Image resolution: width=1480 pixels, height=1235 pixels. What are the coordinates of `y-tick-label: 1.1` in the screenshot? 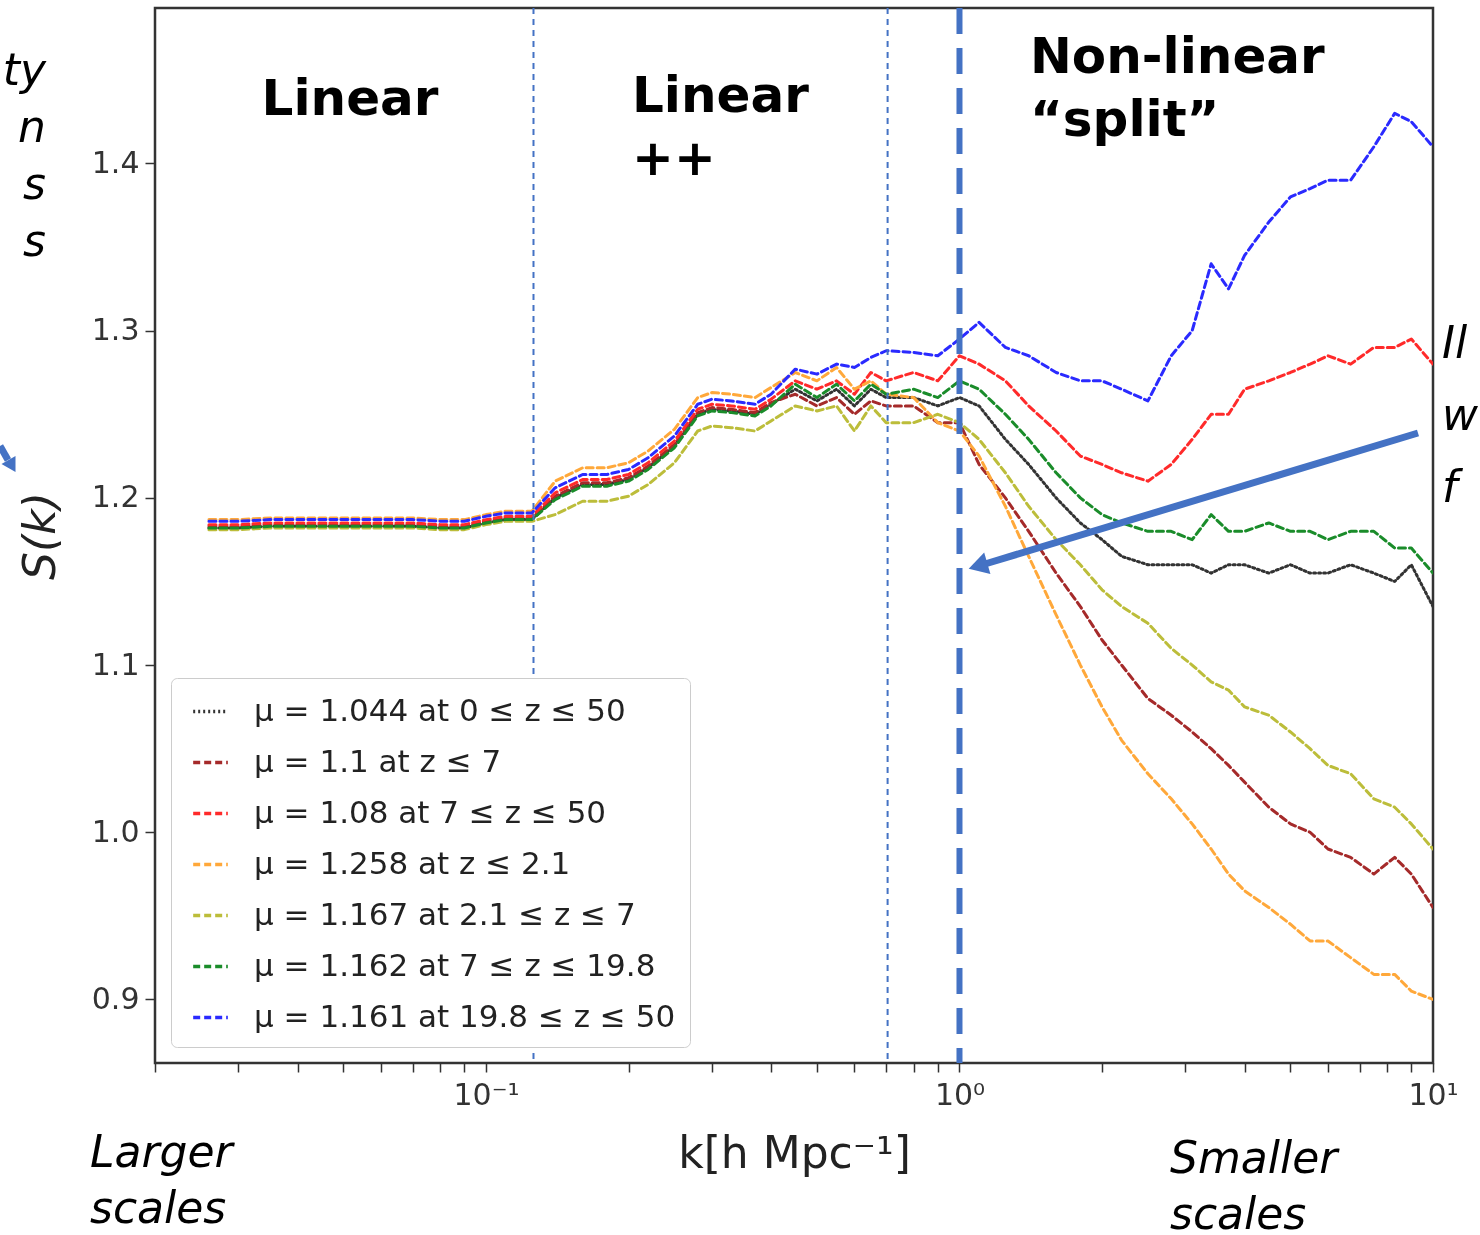 It's located at (115, 664).